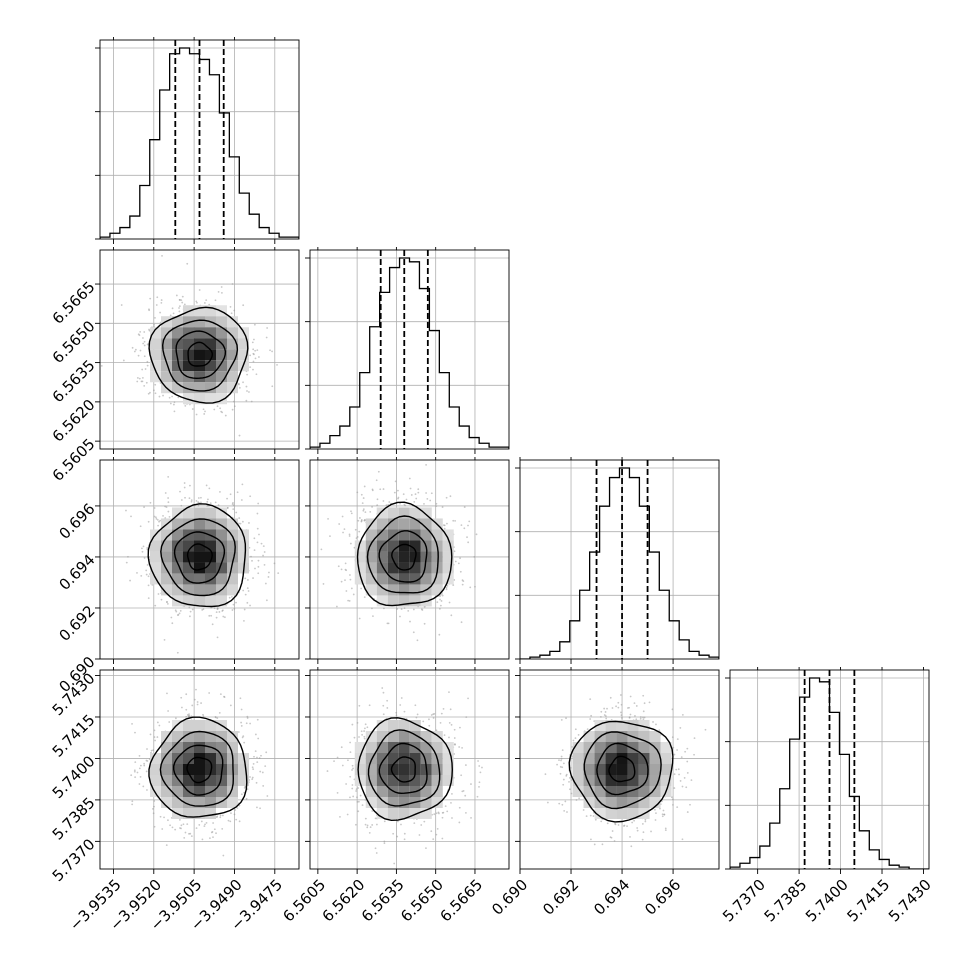 This screenshot has width=970, height=970. Describe the element at coordinates (560, 897) in the screenshot. I see `x-tick-label: 0.692` at that location.